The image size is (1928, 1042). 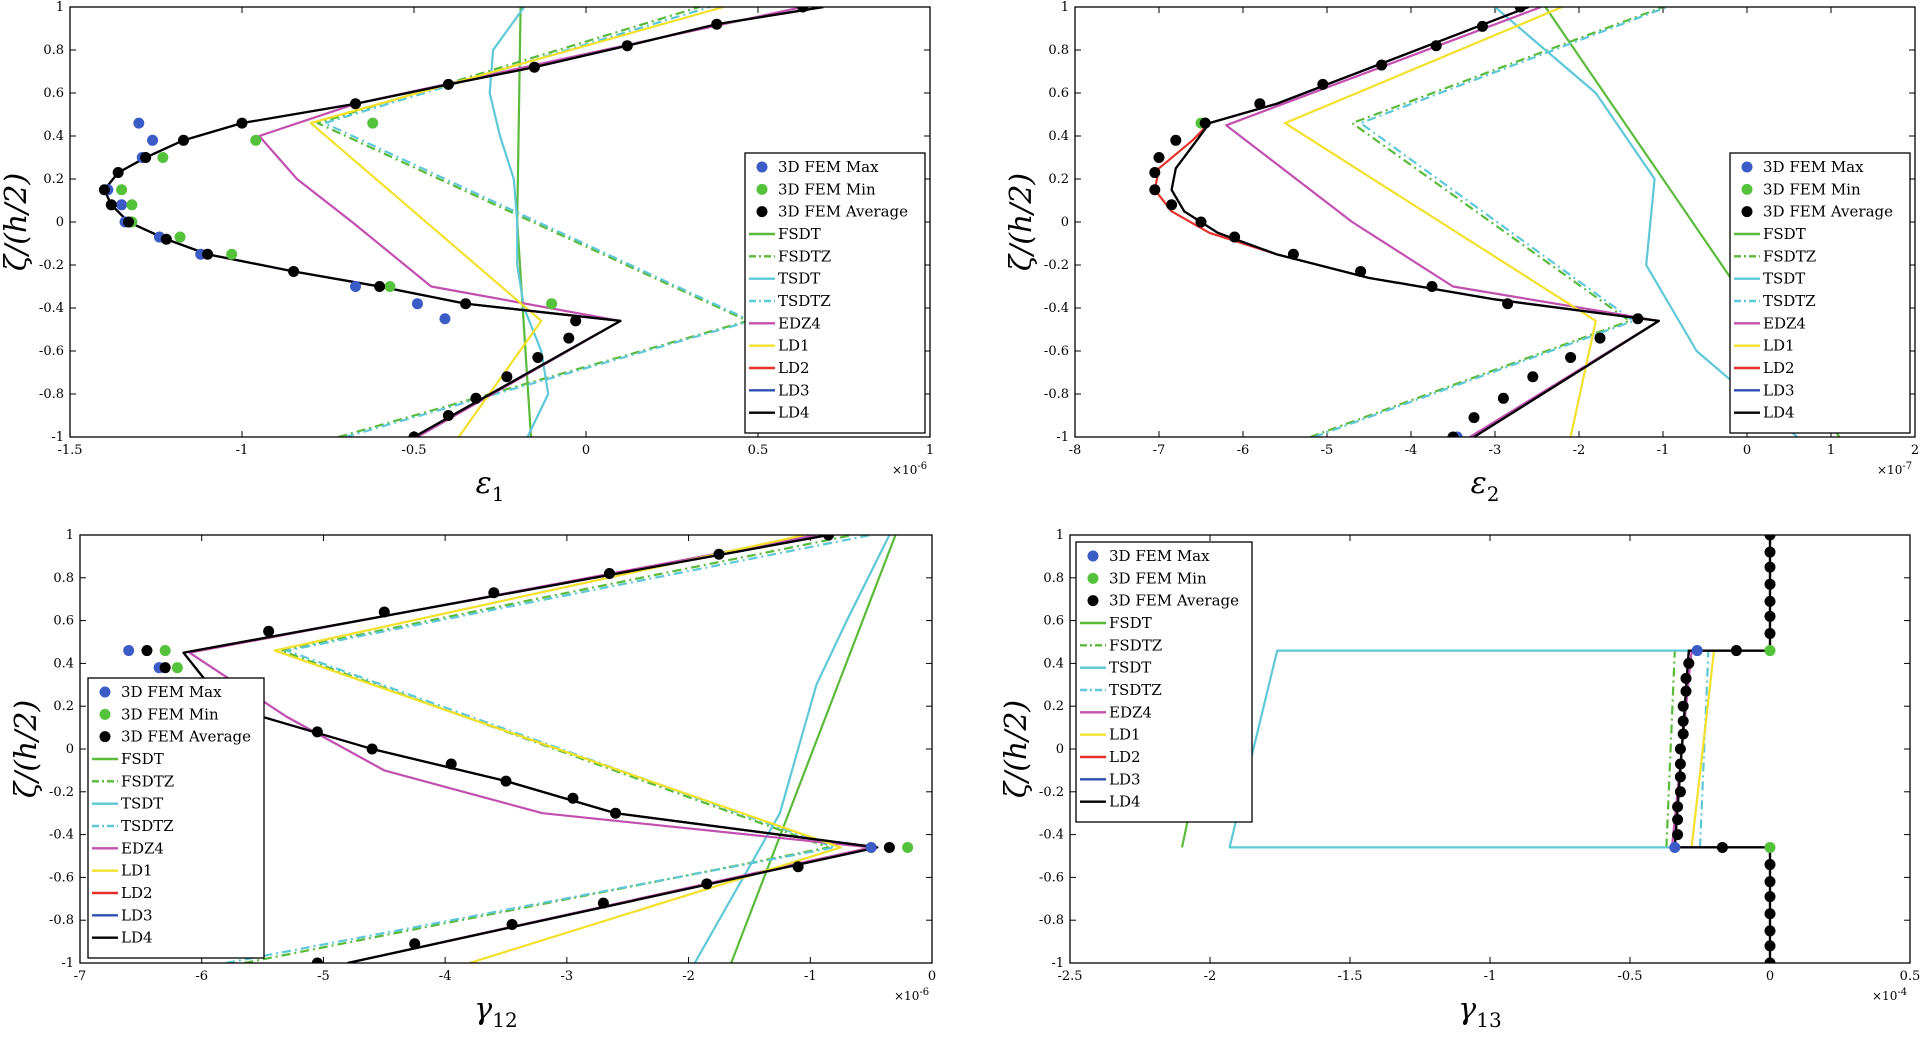 I want to click on series-group, so click(x=1495, y=222).